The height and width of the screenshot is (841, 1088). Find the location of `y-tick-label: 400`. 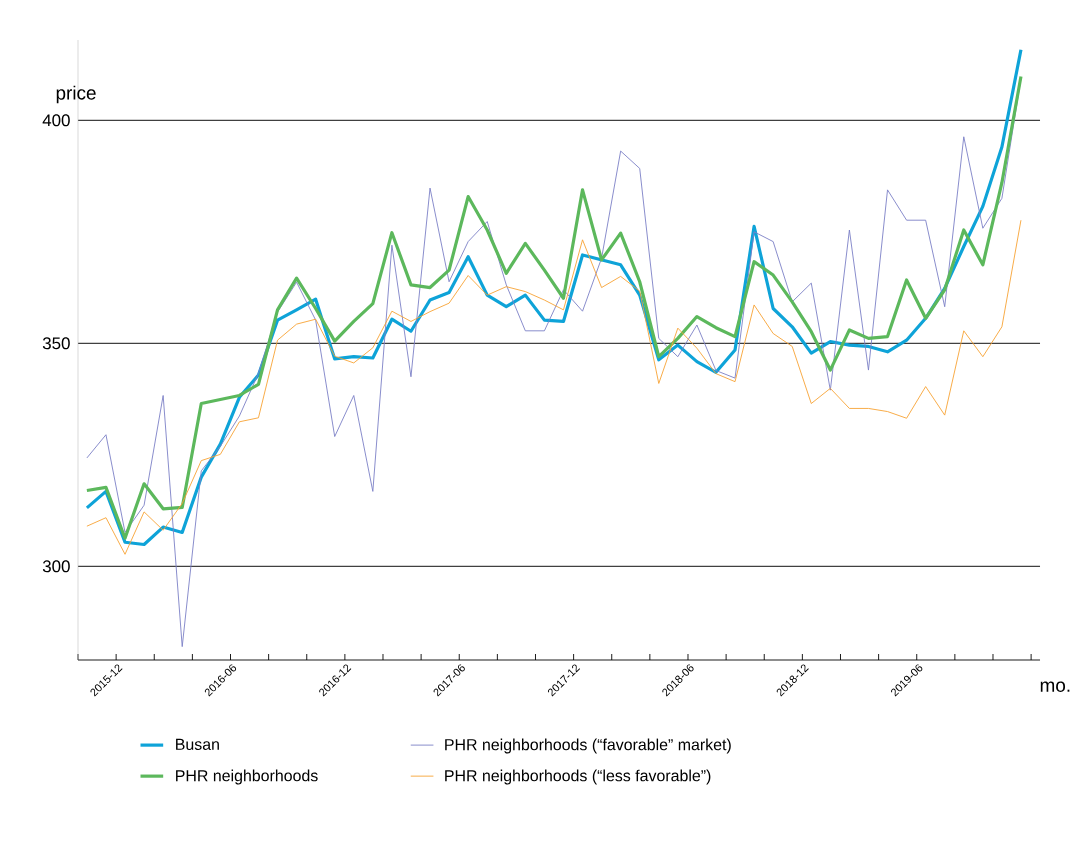

y-tick-label: 400 is located at coordinates (56, 120).